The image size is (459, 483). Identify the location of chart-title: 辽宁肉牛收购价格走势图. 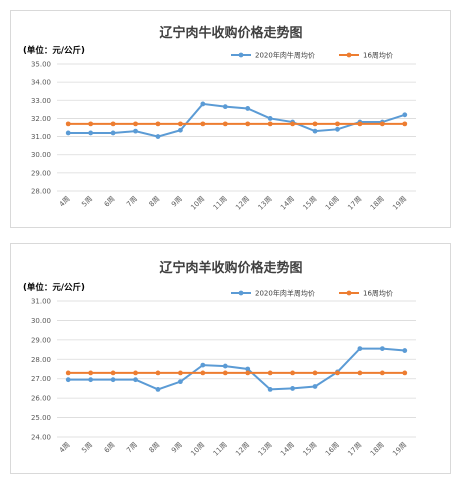
(230, 33).